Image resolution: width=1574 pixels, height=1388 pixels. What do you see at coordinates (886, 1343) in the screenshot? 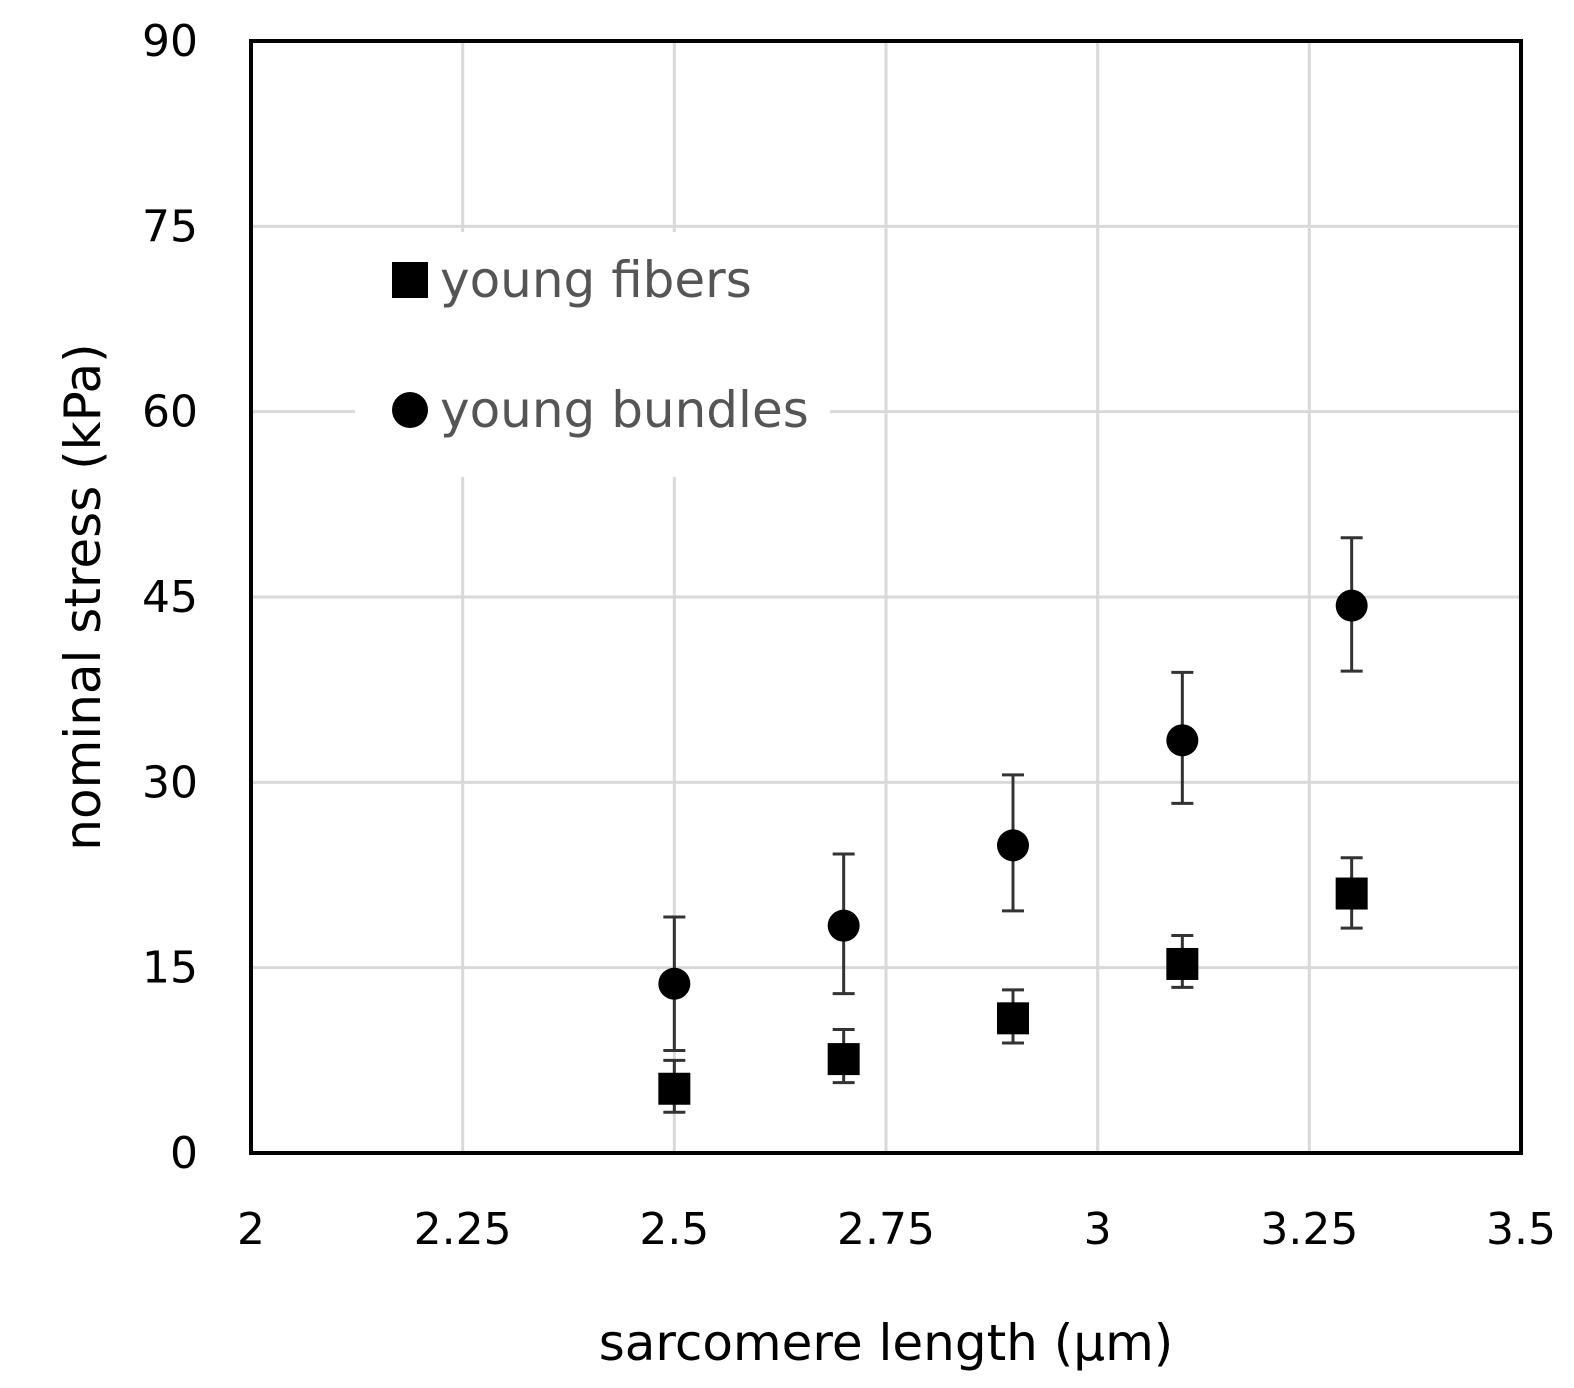
I see `x-axis-title: sarcomere length (µm)` at bounding box center [886, 1343].